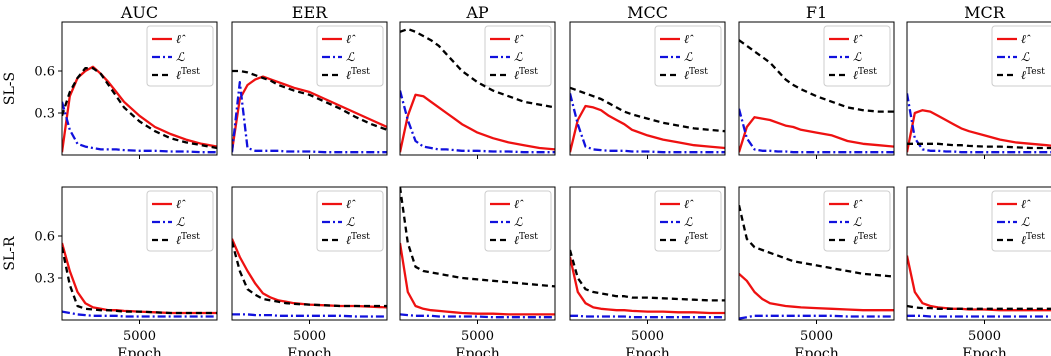 The height and width of the screenshot is (356, 1051). Describe the element at coordinates (477, 12) in the screenshot. I see `column-title-ap: AP` at that location.